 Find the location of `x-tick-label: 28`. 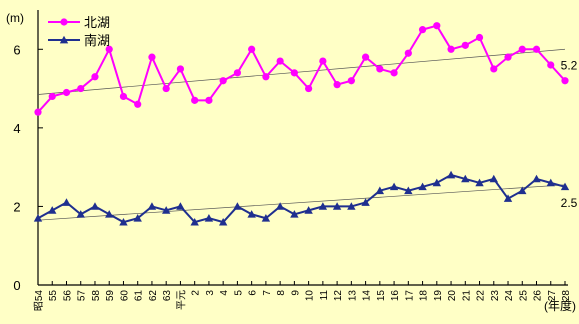

x-tick-label: 28 is located at coordinates (566, 296).